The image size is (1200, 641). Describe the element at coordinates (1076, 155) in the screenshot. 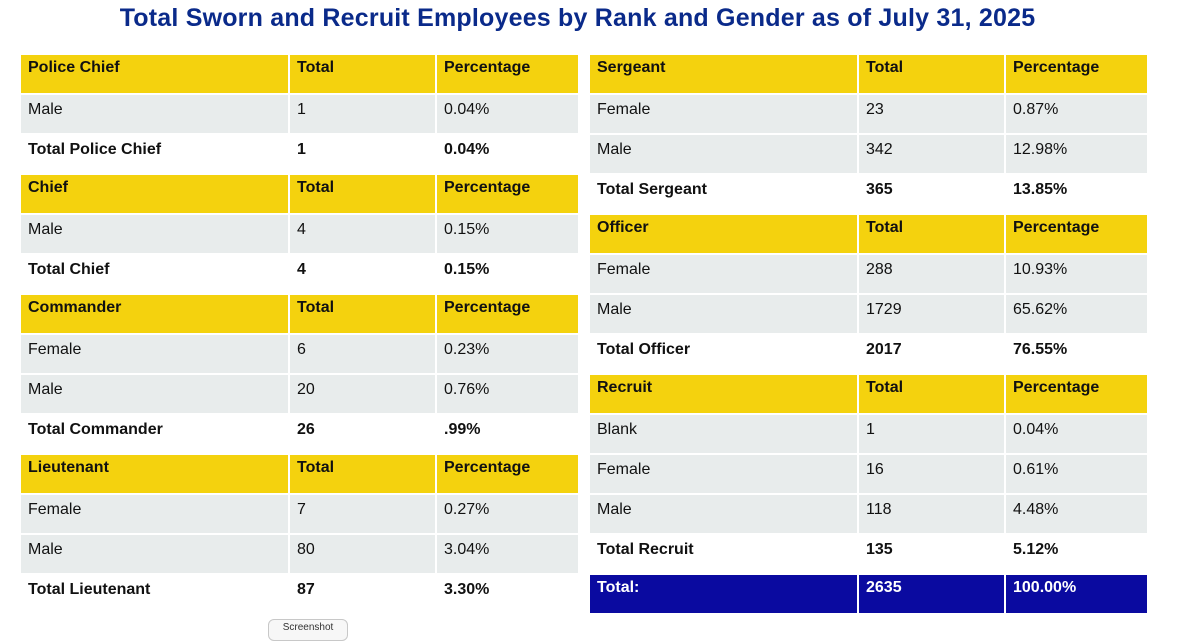

I see `table-row-cell: 12.98%` at that location.